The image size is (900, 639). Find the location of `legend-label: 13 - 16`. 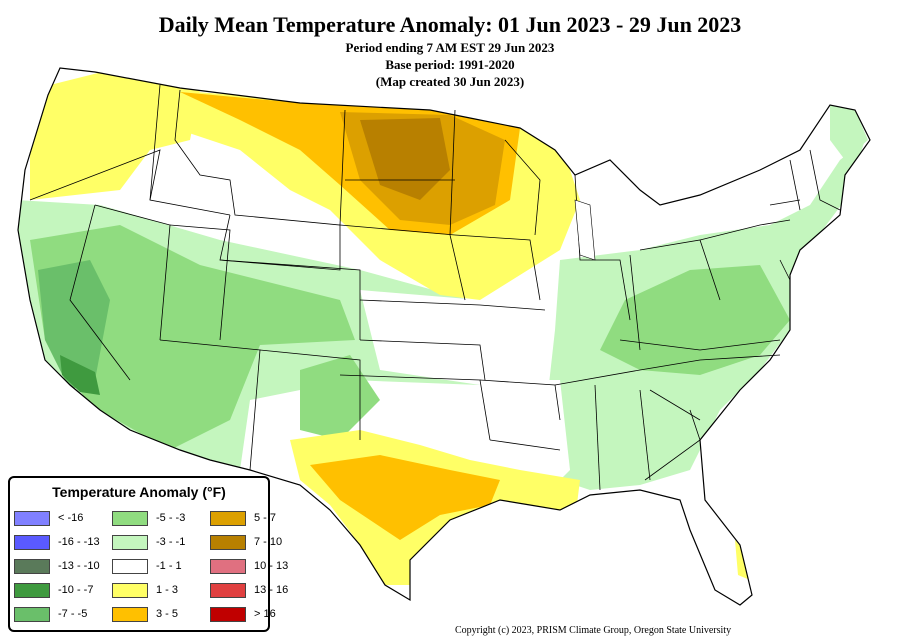

legend-label: 13 - 16 is located at coordinates (271, 590).